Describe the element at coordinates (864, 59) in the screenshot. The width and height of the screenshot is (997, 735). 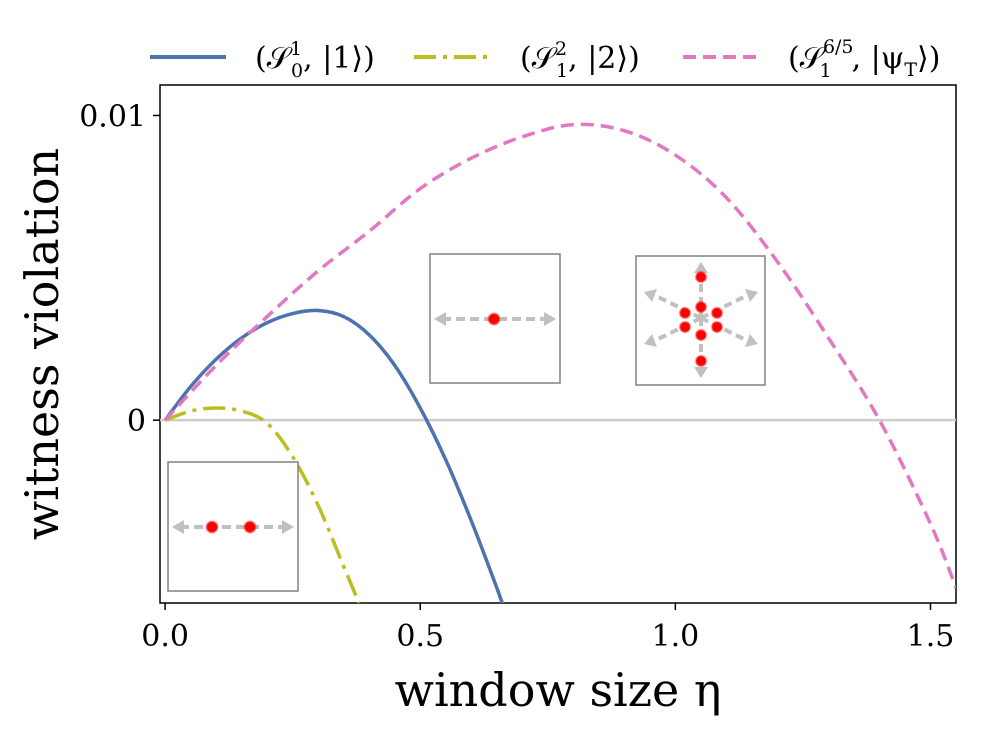
I see `legend-label-2: (𝒮6/5 1, |ψT⟩)` at that location.